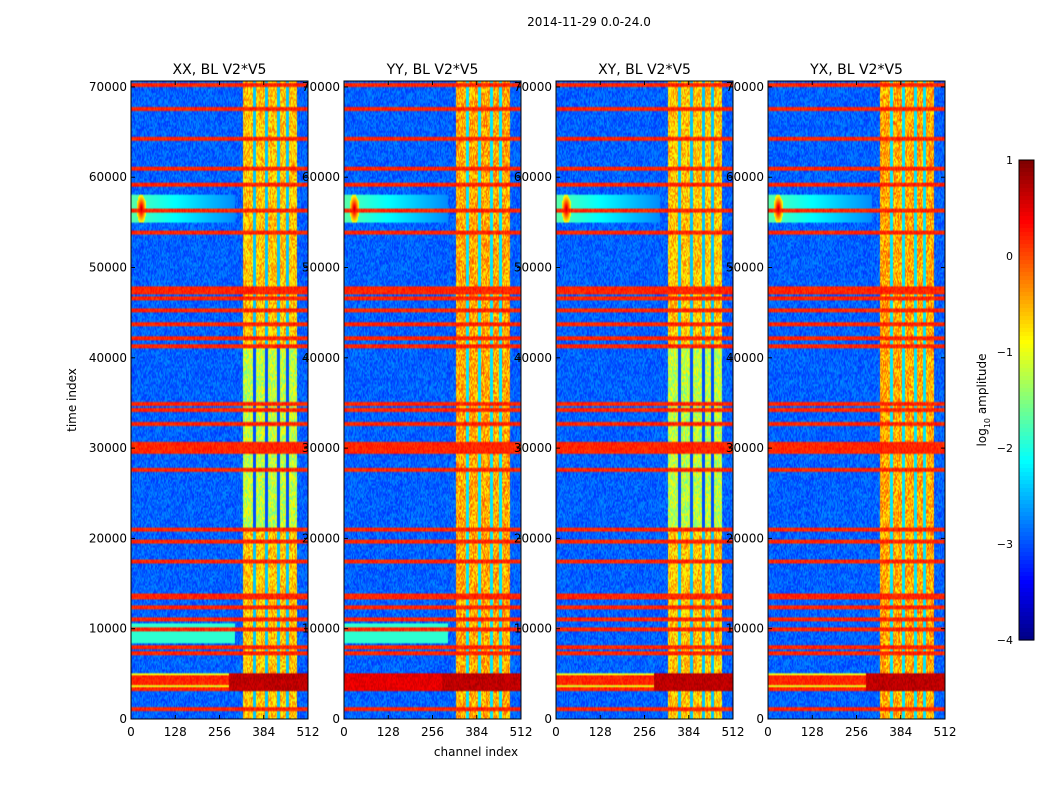  What do you see at coordinates (175, 732) in the screenshot?
I see `x-tick-label: 128` at bounding box center [175, 732].